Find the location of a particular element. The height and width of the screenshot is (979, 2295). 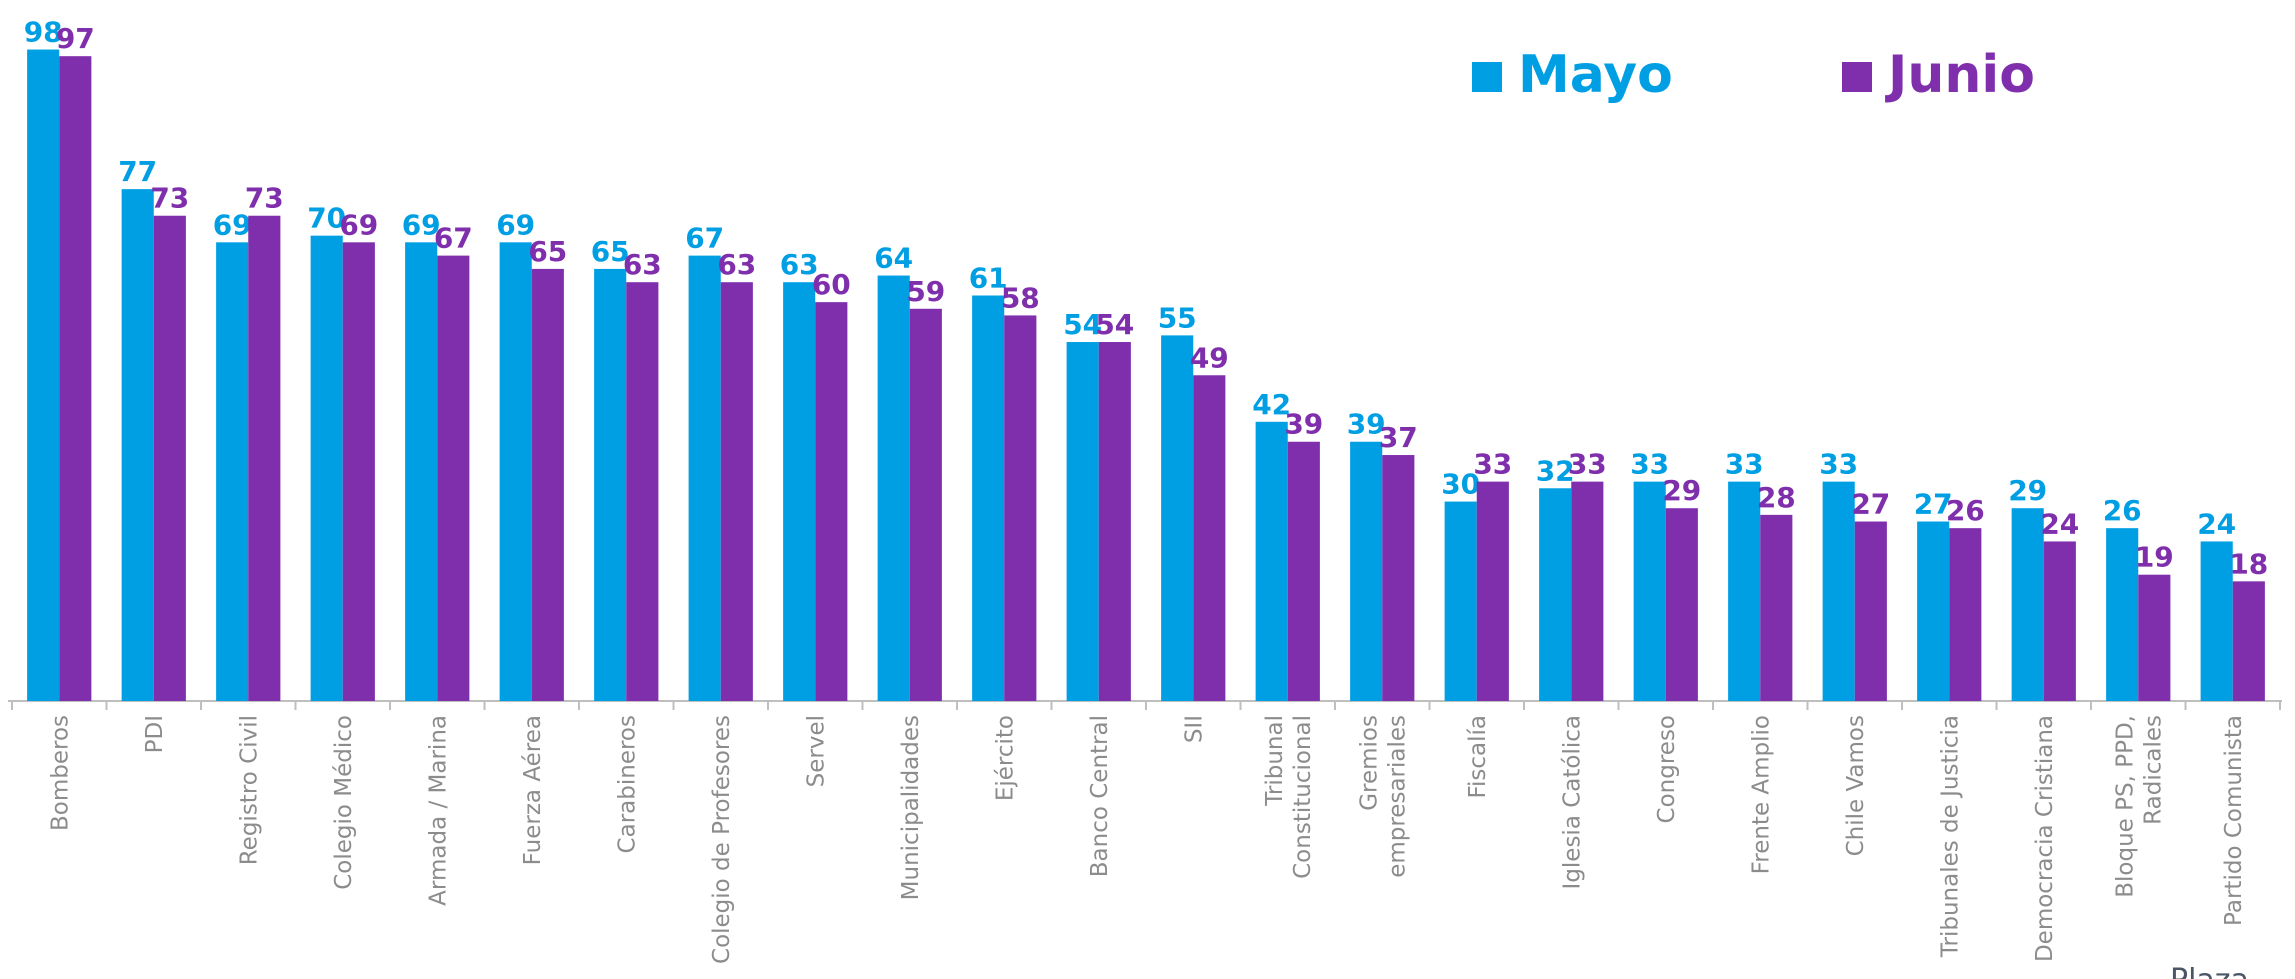

value-label: 58 is located at coordinates (1020, 297).